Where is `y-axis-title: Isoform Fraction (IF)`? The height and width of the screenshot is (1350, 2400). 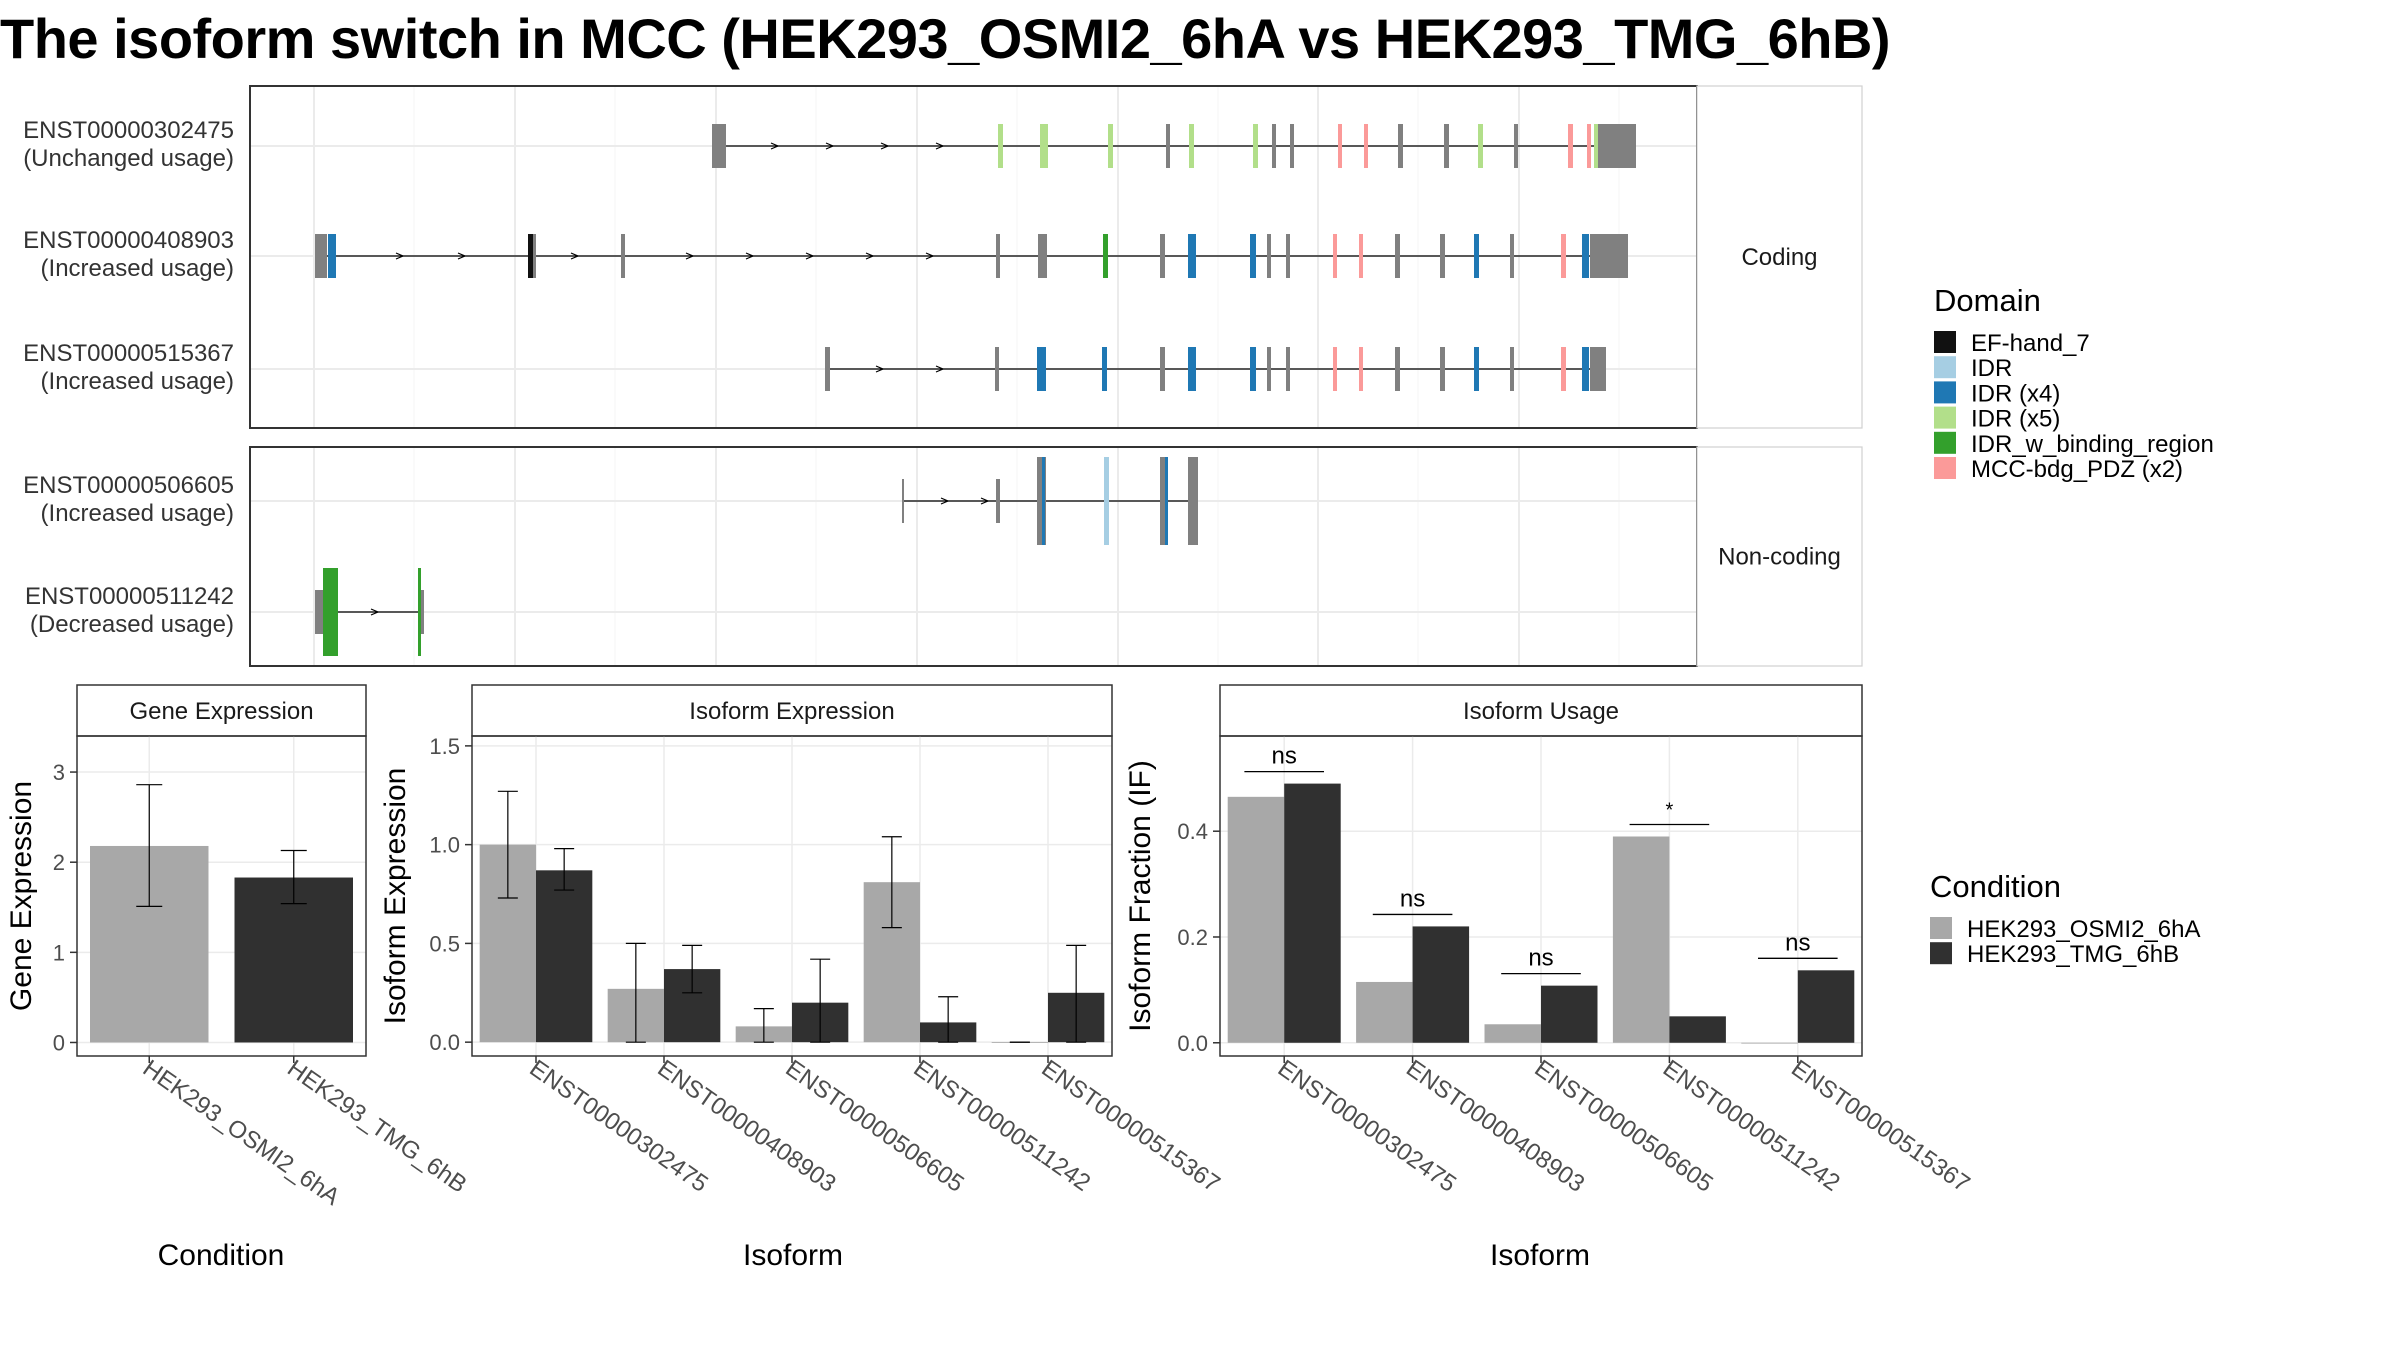
y-axis-title: Isoform Fraction (IF) is located at coordinates (1140, 896).